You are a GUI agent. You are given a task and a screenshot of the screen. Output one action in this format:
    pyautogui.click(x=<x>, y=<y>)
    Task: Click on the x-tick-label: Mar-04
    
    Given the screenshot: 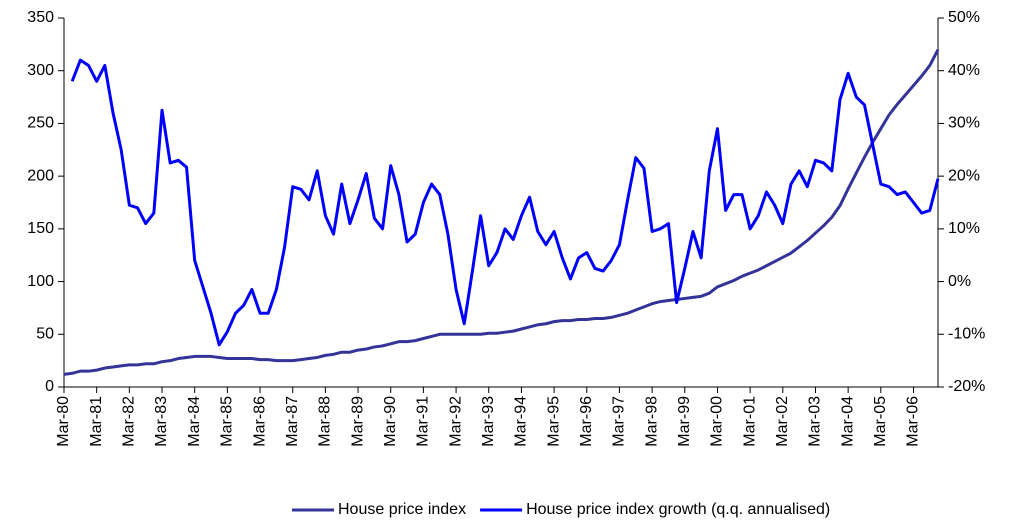 What is the action you would take?
    pyautogui.click(x=847, y=421)
    